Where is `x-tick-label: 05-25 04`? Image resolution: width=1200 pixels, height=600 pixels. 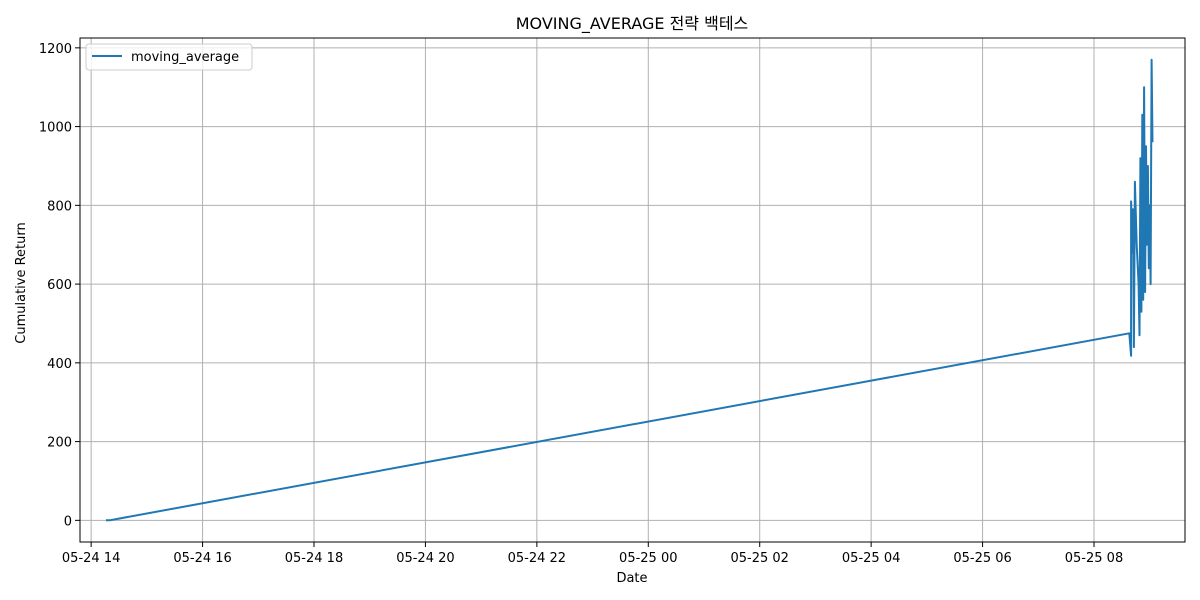 x-tick-label: 05-25 04 is located at coordinates (871, 558).